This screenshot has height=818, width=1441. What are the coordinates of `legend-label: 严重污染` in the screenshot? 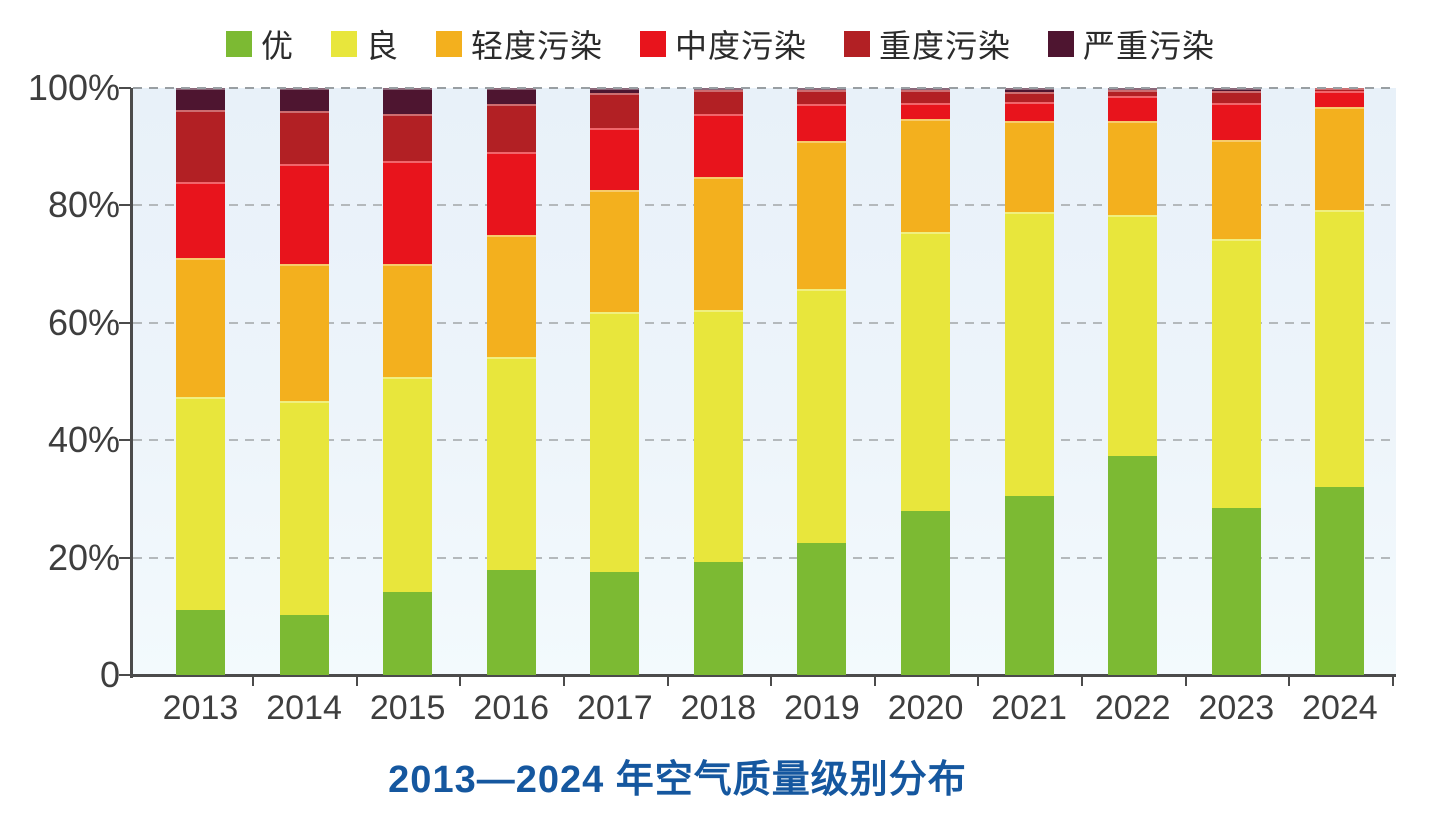 It's located at (1149, 46).